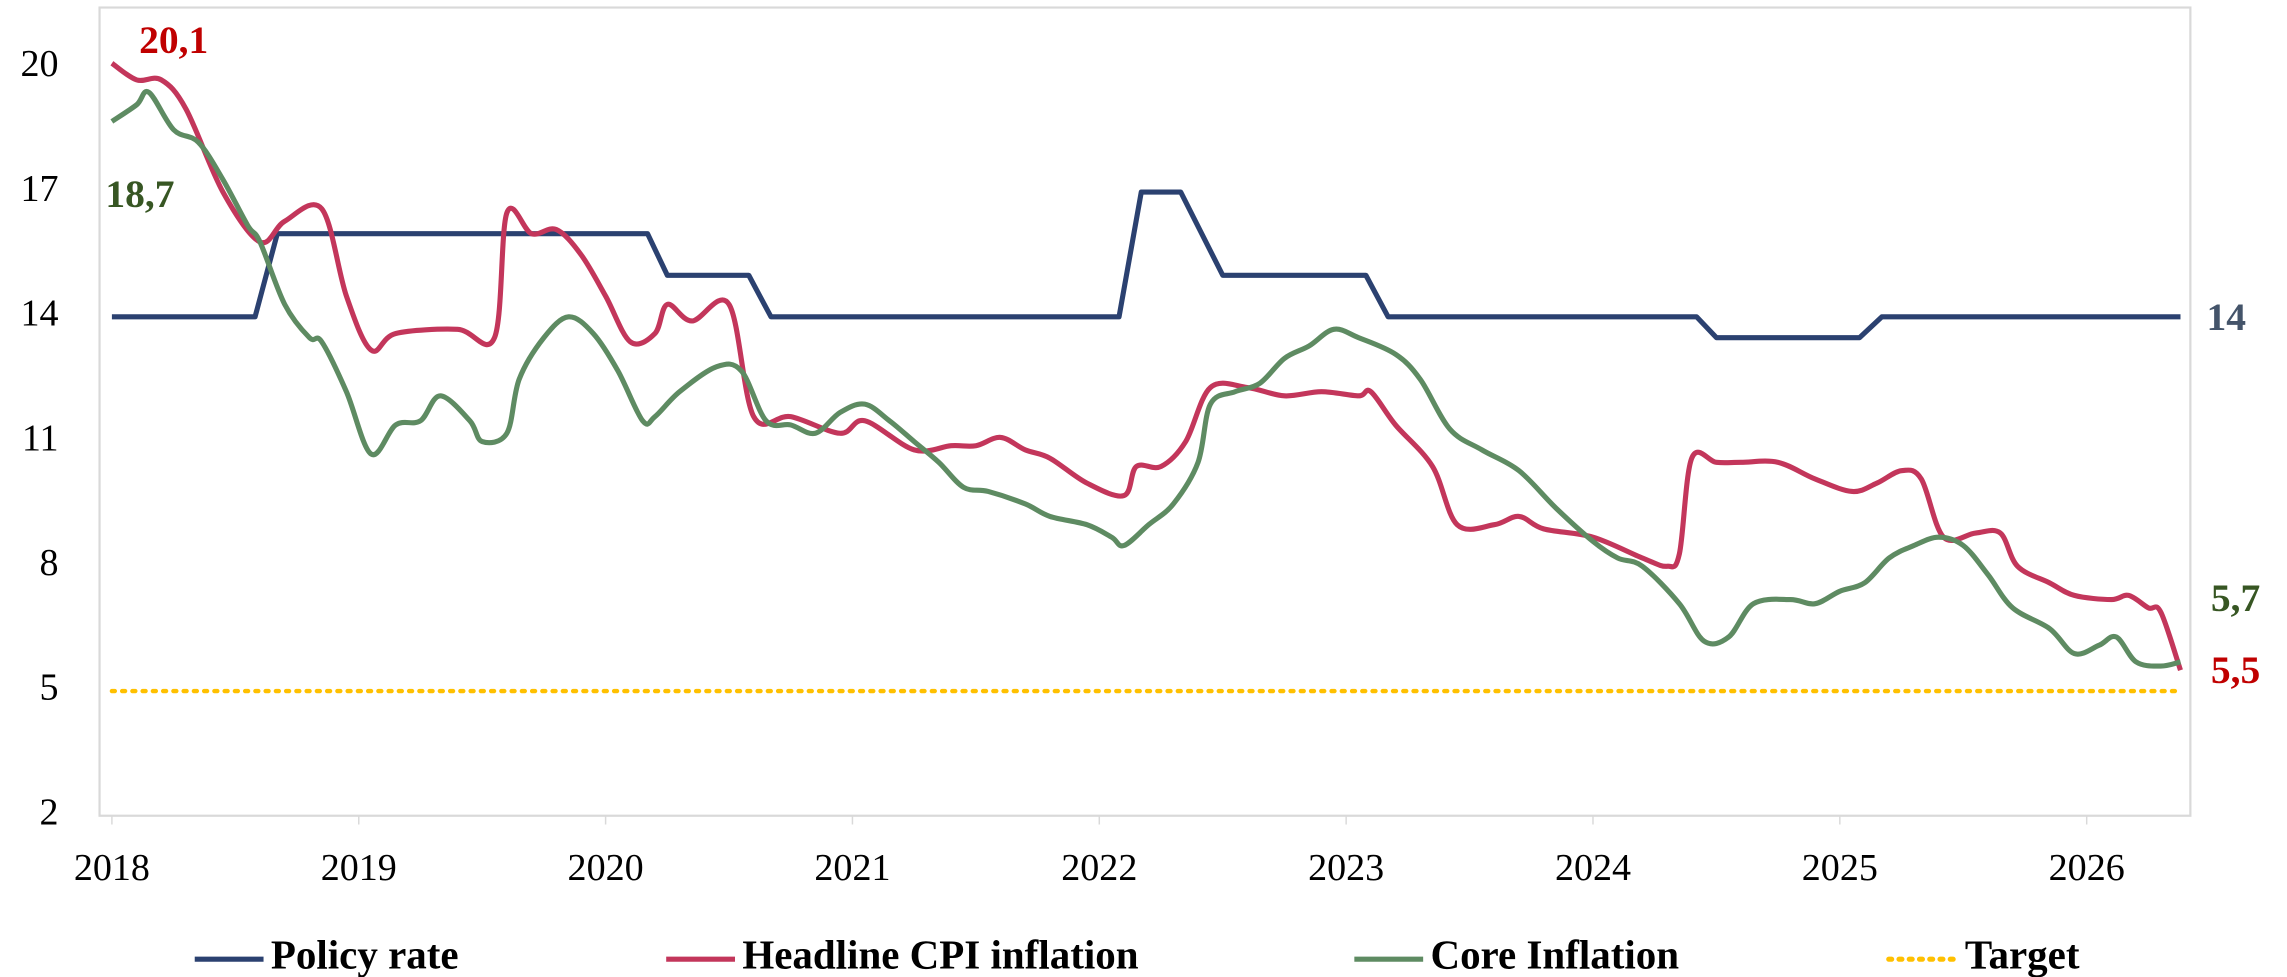 The height and width of the screenshot is (977, 2287). Describe the element at coordinates (1554, 954) in the screenshot. I see `legend-label: Core Inflation` at that location.